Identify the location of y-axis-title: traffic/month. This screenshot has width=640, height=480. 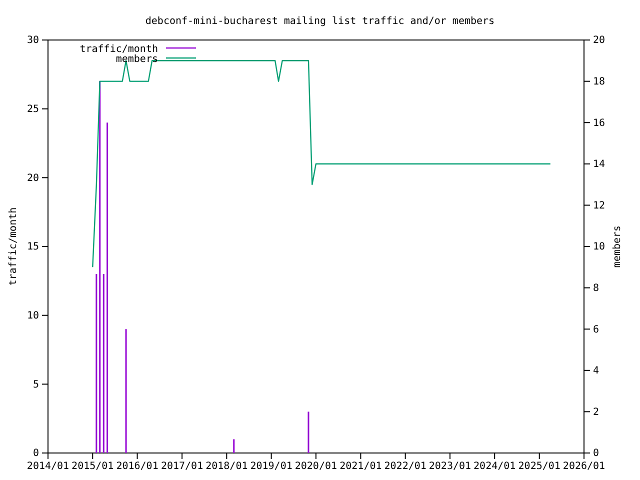
(13, 246).